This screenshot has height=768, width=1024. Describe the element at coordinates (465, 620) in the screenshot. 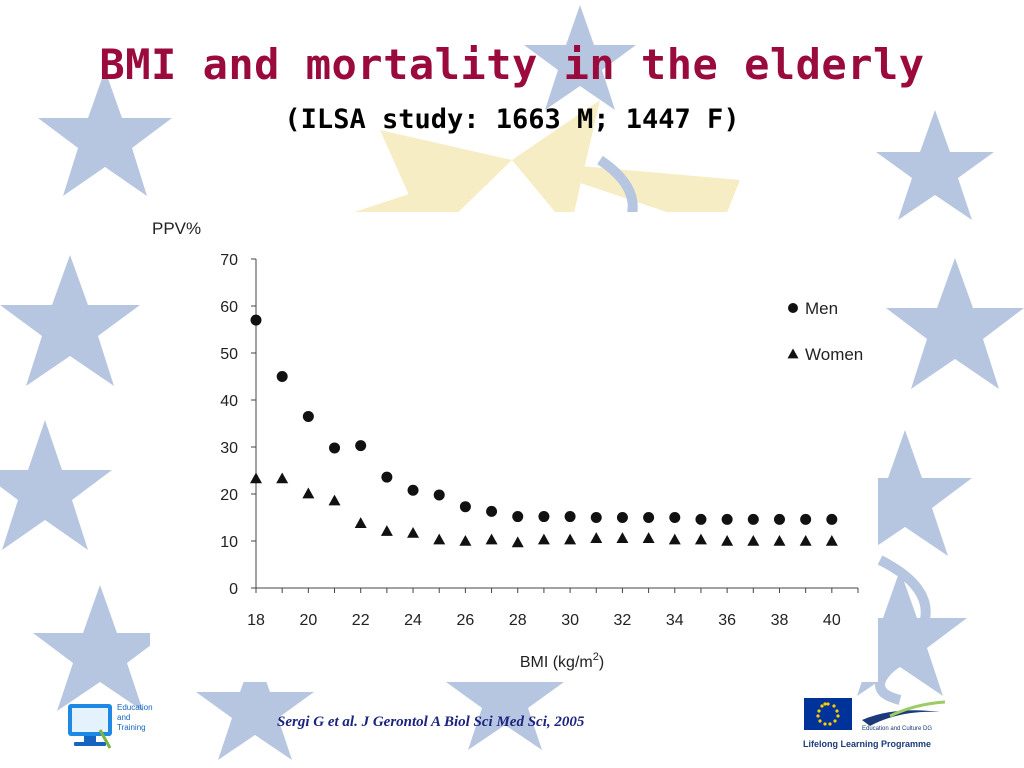

I see `x-tick-label: 26` at that location.